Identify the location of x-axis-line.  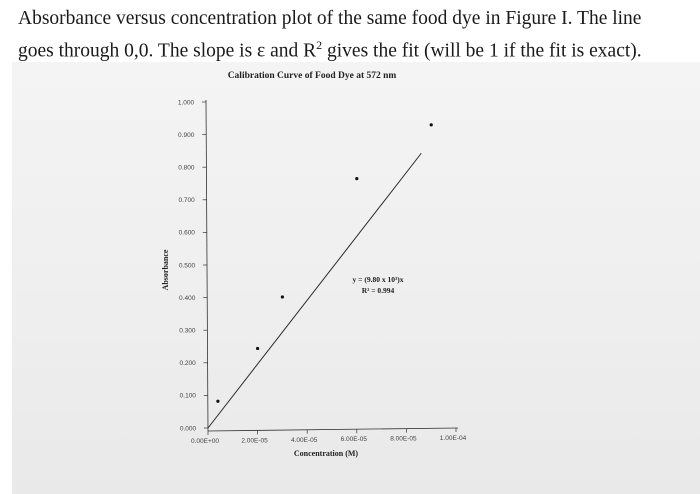
(333, 429).